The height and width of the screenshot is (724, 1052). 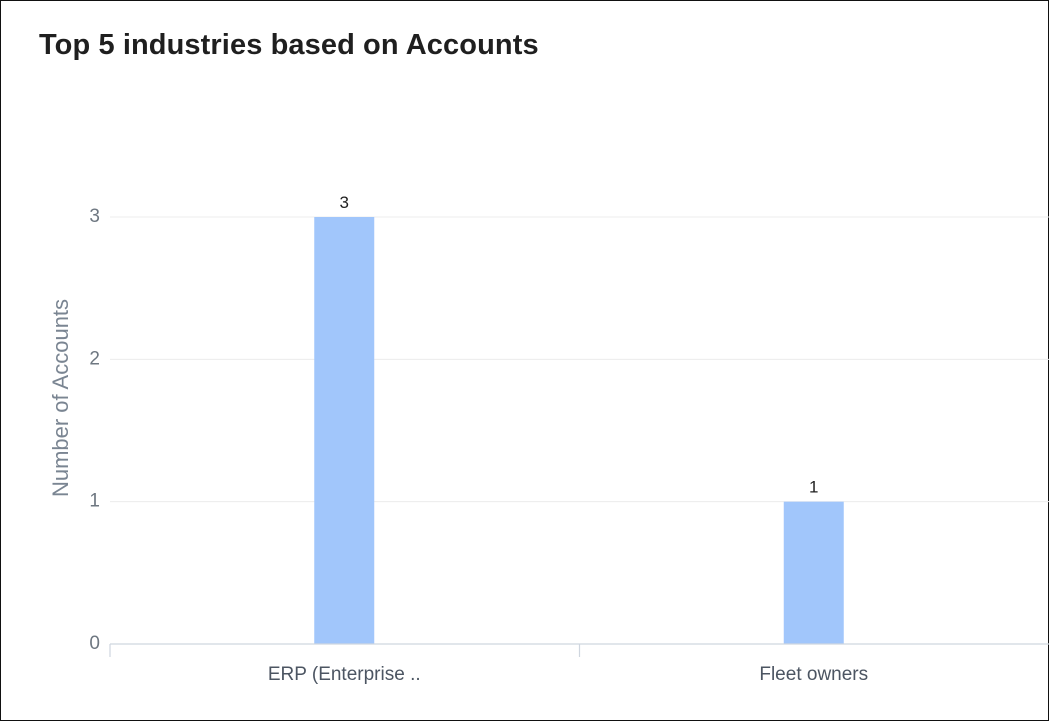 What do you see at coordinates (94, 501) in the screenshot?
I see `y-tick-label: 1` at bounding box center [94, 501].